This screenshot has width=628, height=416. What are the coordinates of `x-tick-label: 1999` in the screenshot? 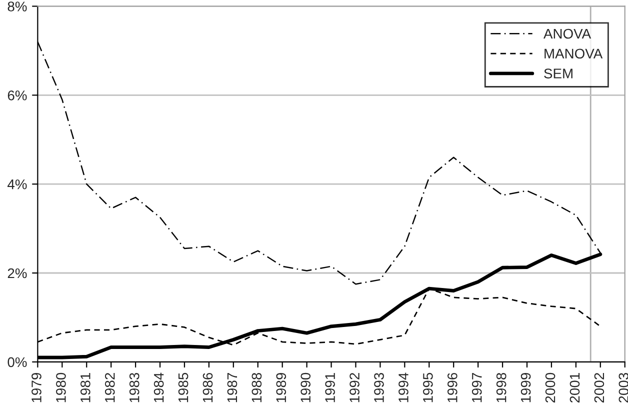 It's located at (525, 387).